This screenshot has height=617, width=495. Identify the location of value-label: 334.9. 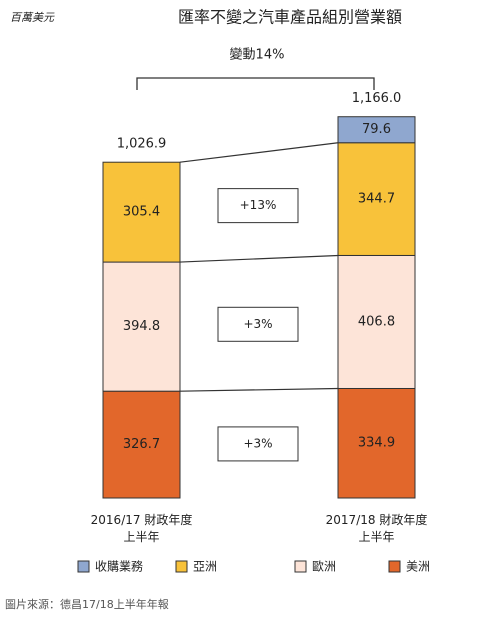
(376, 443).